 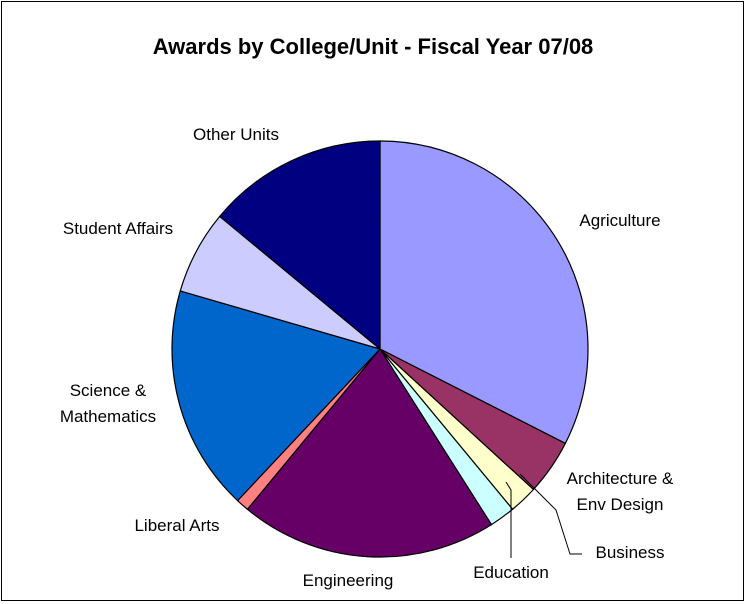 I want to click on slice-label-line: Education, so click(x=511, y=572).